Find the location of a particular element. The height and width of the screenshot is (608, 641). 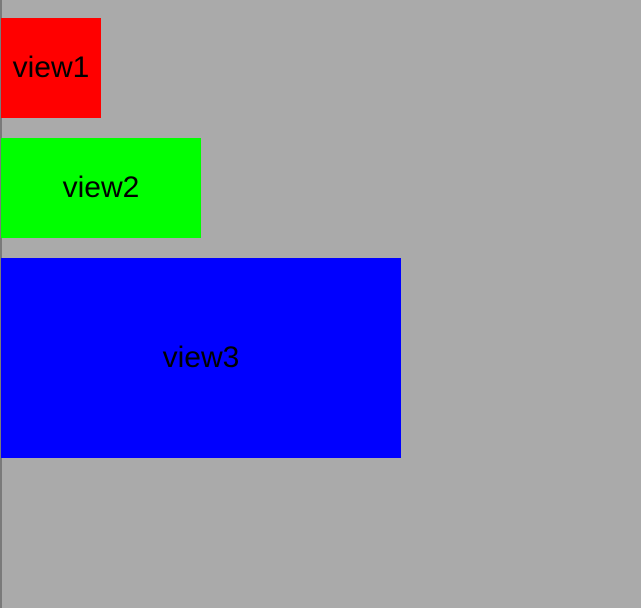

view1-label: view1 is located at coordinates (51, 67).